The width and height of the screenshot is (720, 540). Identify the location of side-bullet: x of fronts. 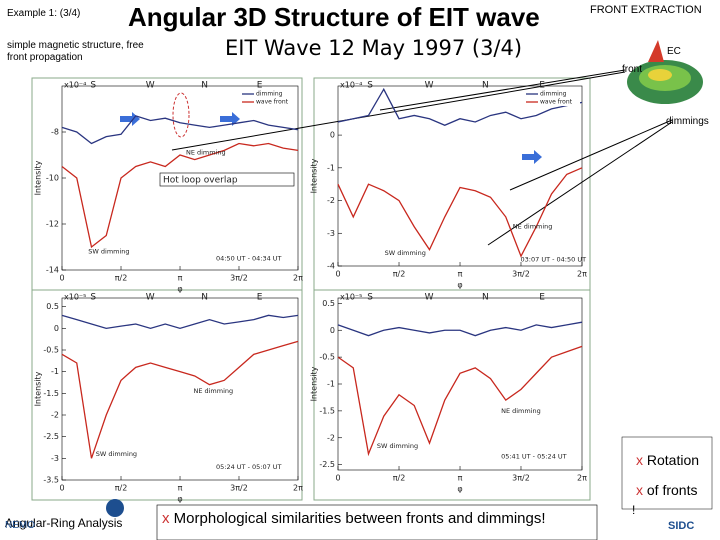
(667, 490).